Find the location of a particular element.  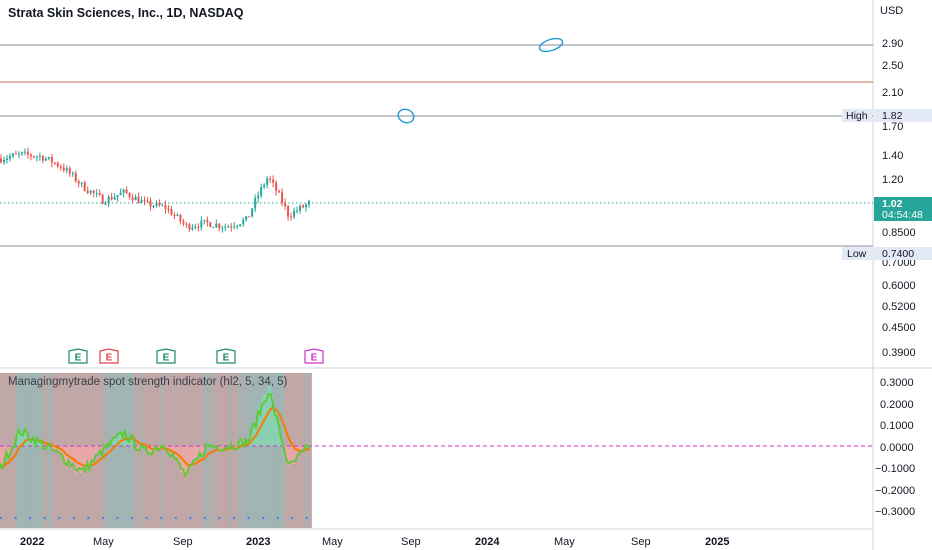

low-label: Low 0.7400 is located at coordinates (887, 253).